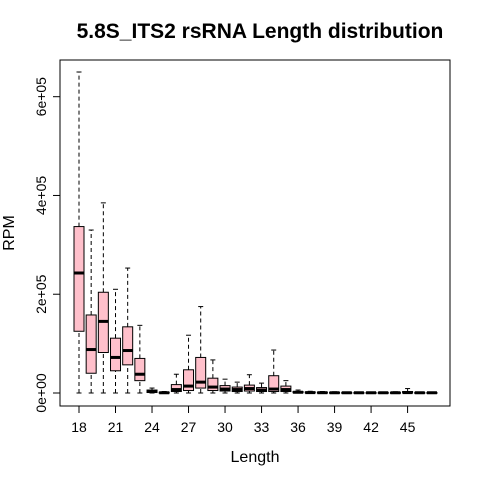 Image resolution: width=480 pixels, height=480 pixels. What do you see at coordinates (255, 457) in the screenshot?
I see `x-axis-label: Length` at bounding box center [255, 457].